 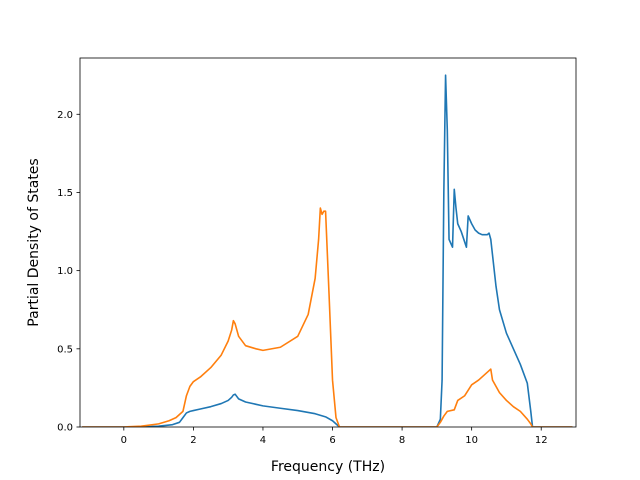 What do you see at coordinates (65, 271) in the screenshot?
I see `y-tick-label: 1.0` at bounding box center [65, 271].